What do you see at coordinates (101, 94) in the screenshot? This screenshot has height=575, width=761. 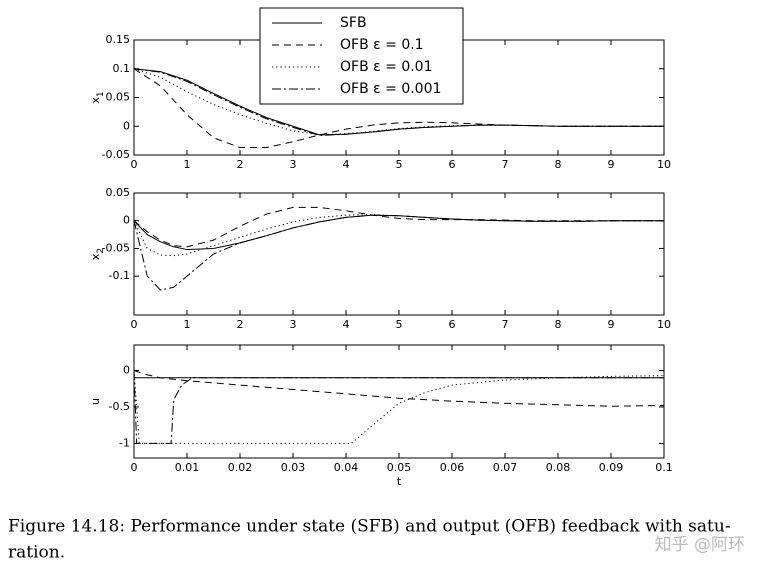 I see `y-axis-label-subscript: 1` at bounding box center [101, 94].